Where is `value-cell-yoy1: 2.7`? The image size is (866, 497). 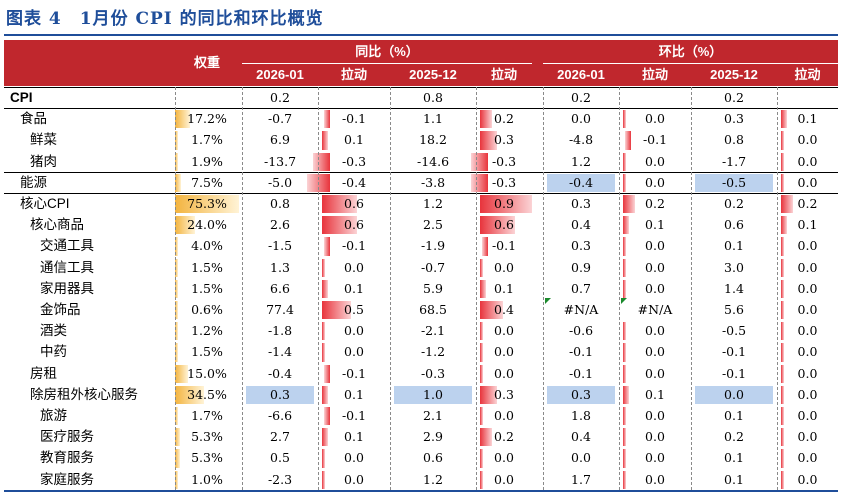
value-cell-yoy1: 2.7 is located at coordinates (280, 437).